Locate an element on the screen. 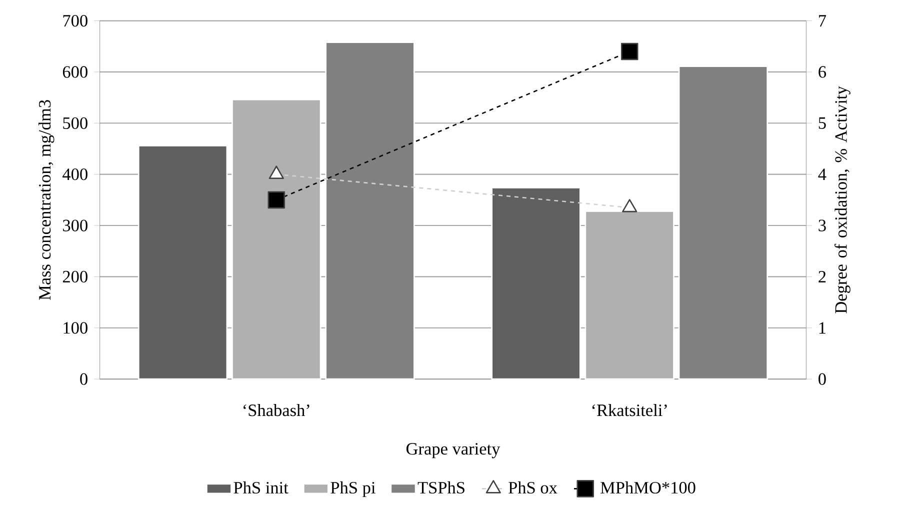 The width and height of the screenshot is (909, 516). y2-tick-label: 3 is located at coordinates (822, 226).